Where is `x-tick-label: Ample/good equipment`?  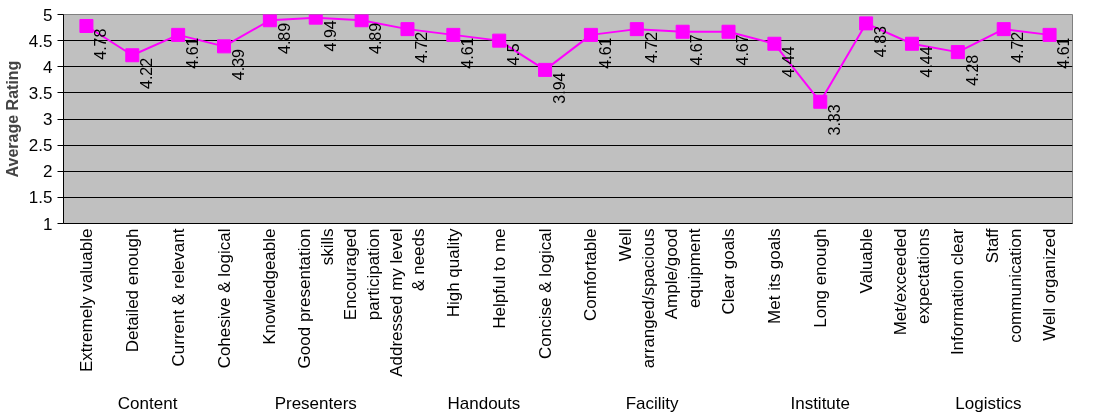 x-tick-label: Ample/good equipment is located at coordinates (682, 274).